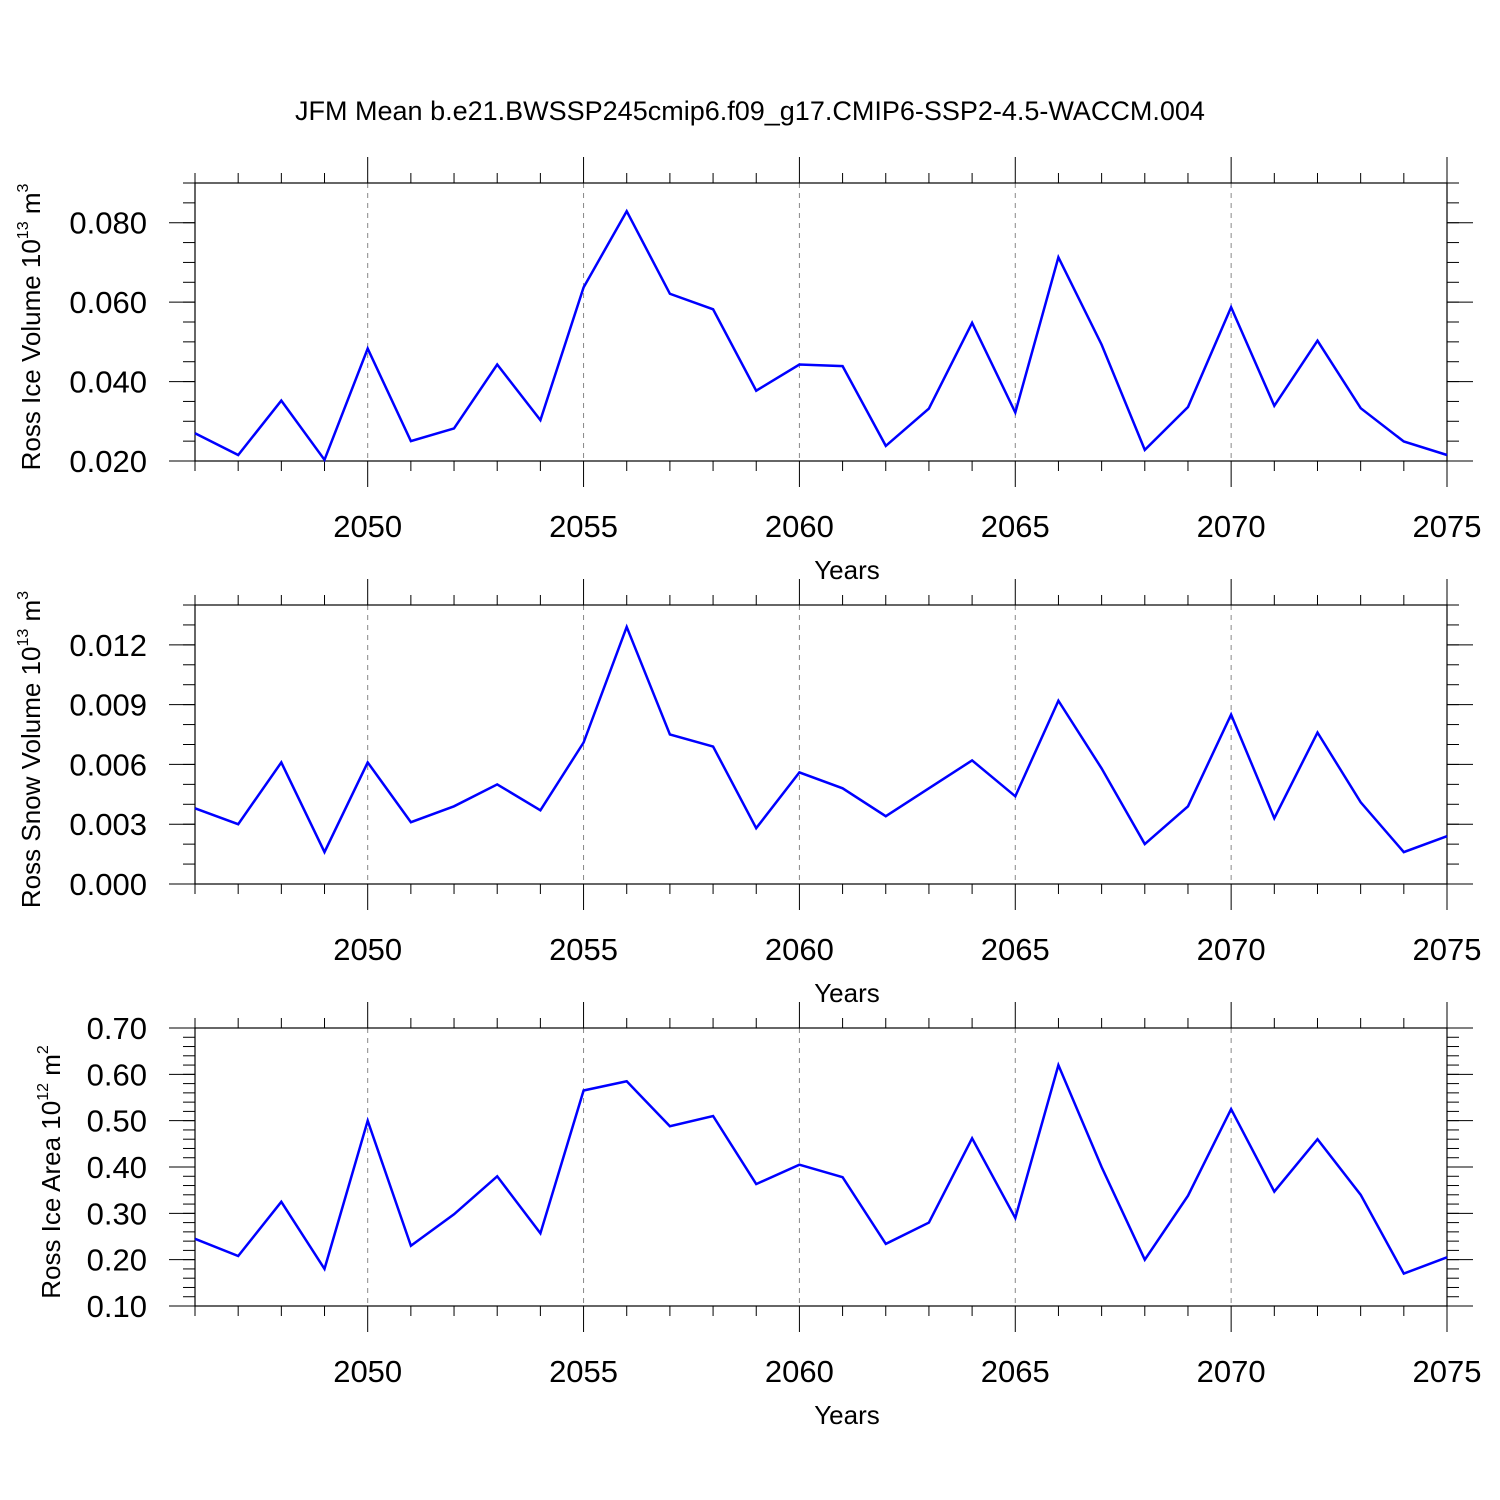  I want to click on y-tick-label: 0.060, so click(108, 302).